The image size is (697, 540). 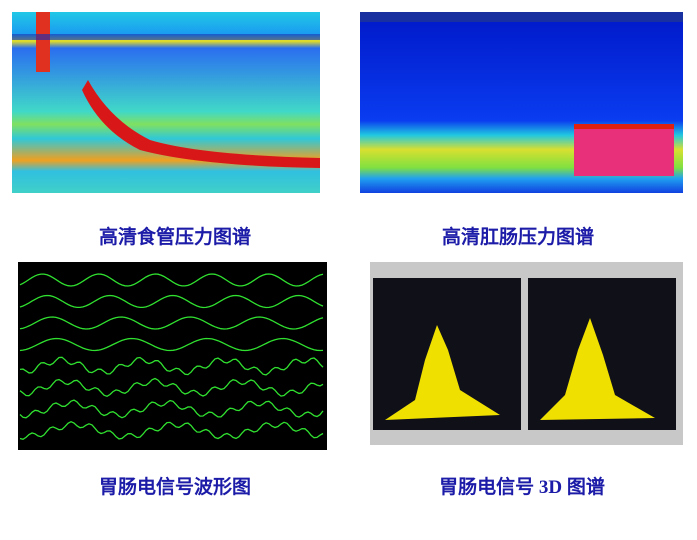 I want to click on esophageal-map, so click(x=166, y=102).